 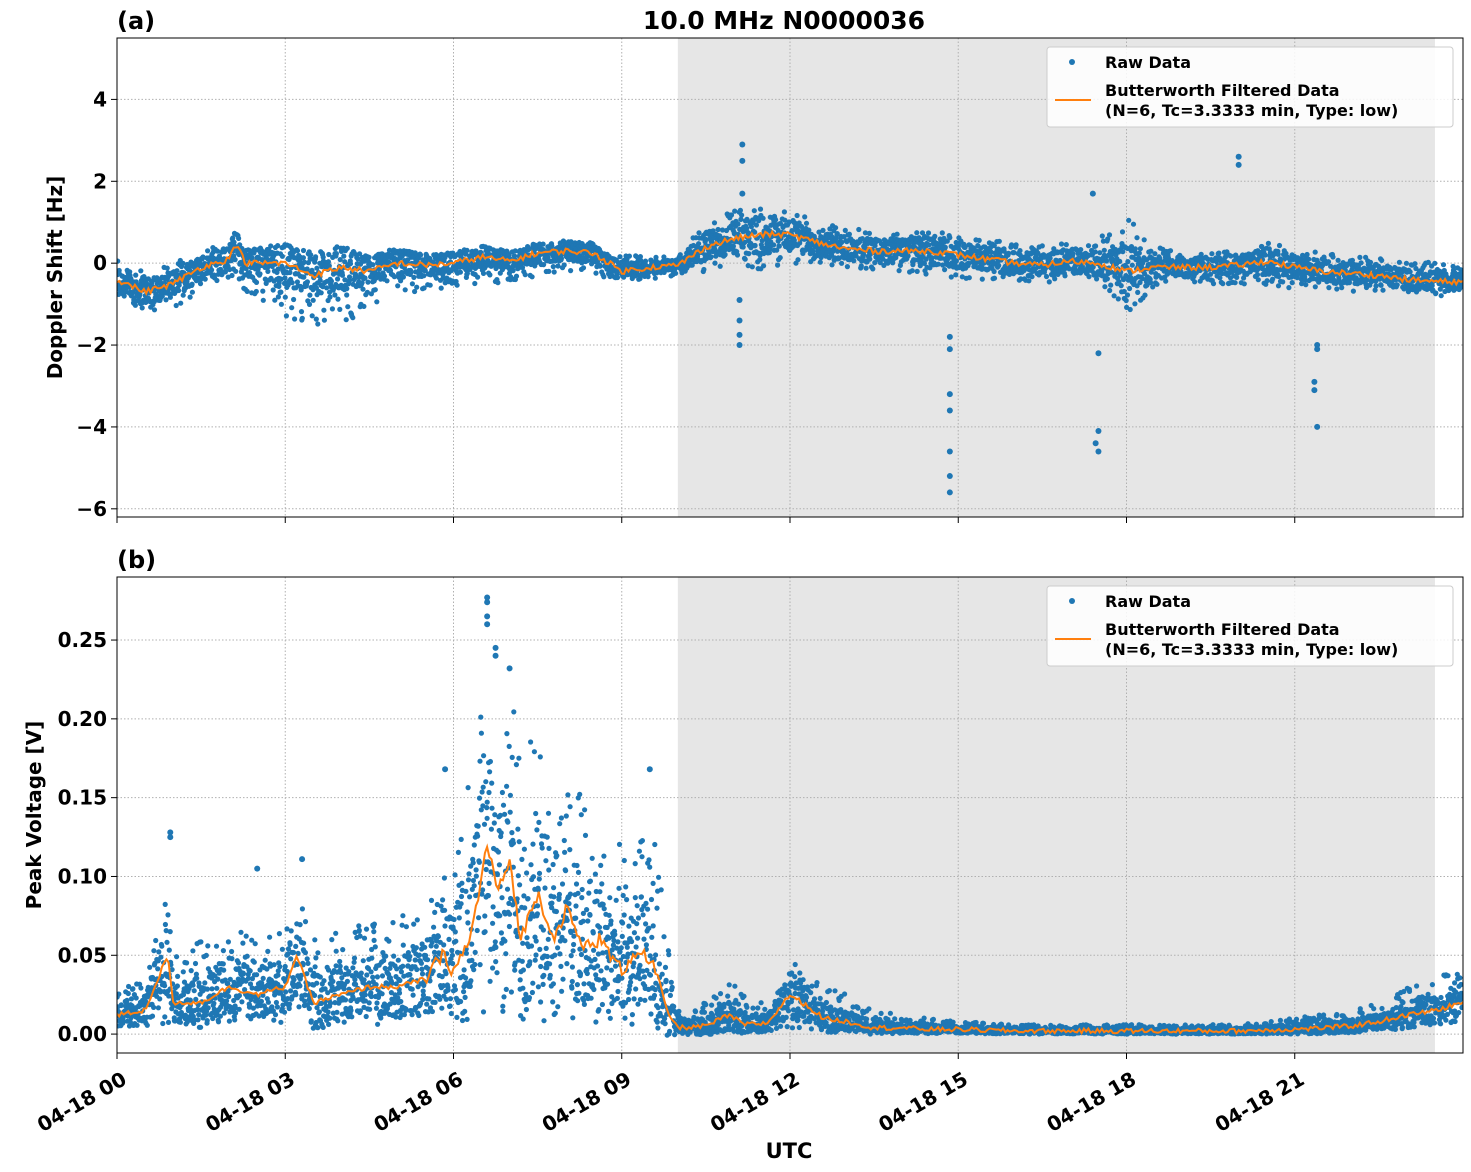 What do you see at coordinates (100, 263) in the screenshot?
I see `y-tick-label: 0` at bounding box center [100, 263].